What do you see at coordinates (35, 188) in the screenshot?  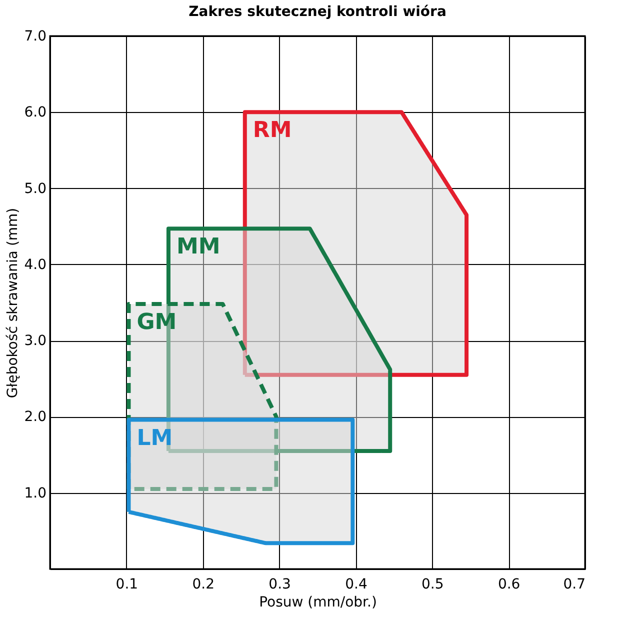 I see `y-tick-label: 5.0` at bounding box center [35, 188].